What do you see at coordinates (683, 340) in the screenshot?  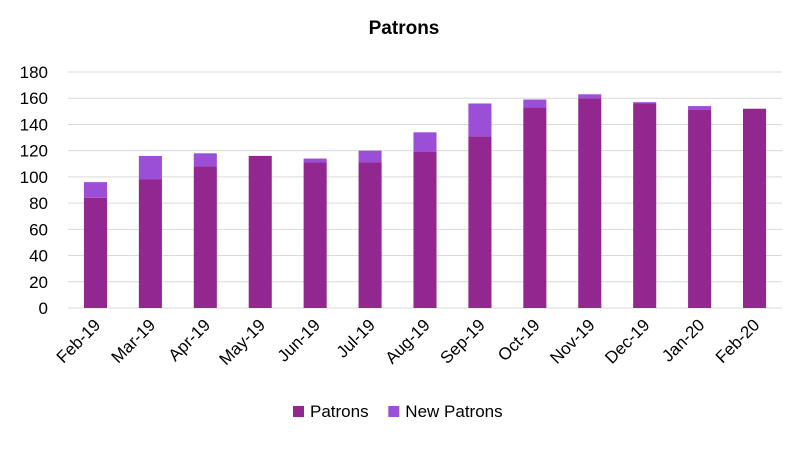 I see `x-tick-label: Jan-20` at bounding box center [683, 340].